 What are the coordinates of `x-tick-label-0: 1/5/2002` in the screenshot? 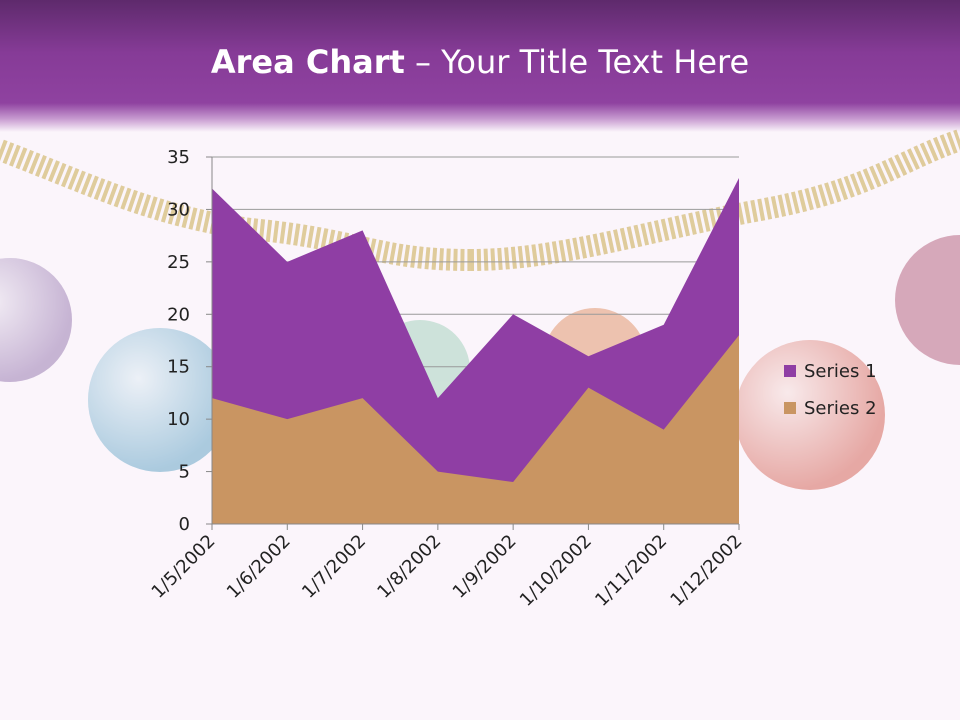 It's located at (184, 567).